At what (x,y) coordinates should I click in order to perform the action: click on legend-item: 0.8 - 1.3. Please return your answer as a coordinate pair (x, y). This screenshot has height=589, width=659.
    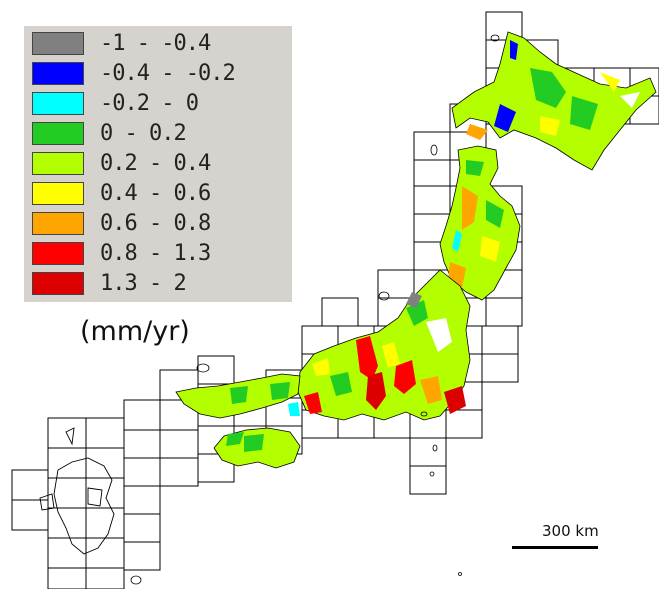
    Looking at the image, I should click on (121, 253).